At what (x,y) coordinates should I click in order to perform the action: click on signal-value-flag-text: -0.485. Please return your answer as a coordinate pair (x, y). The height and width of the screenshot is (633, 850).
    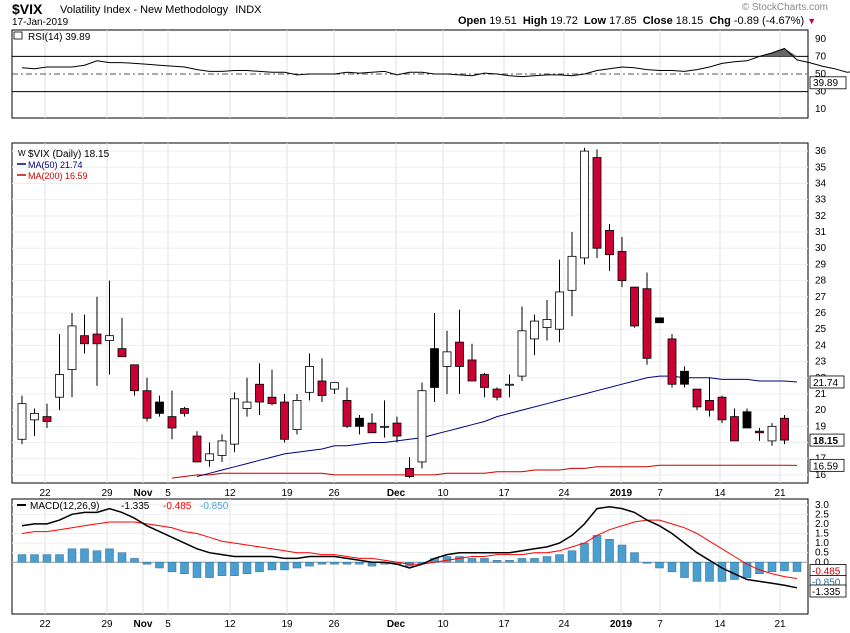
    Looking at the image, I should click on (826, 571).